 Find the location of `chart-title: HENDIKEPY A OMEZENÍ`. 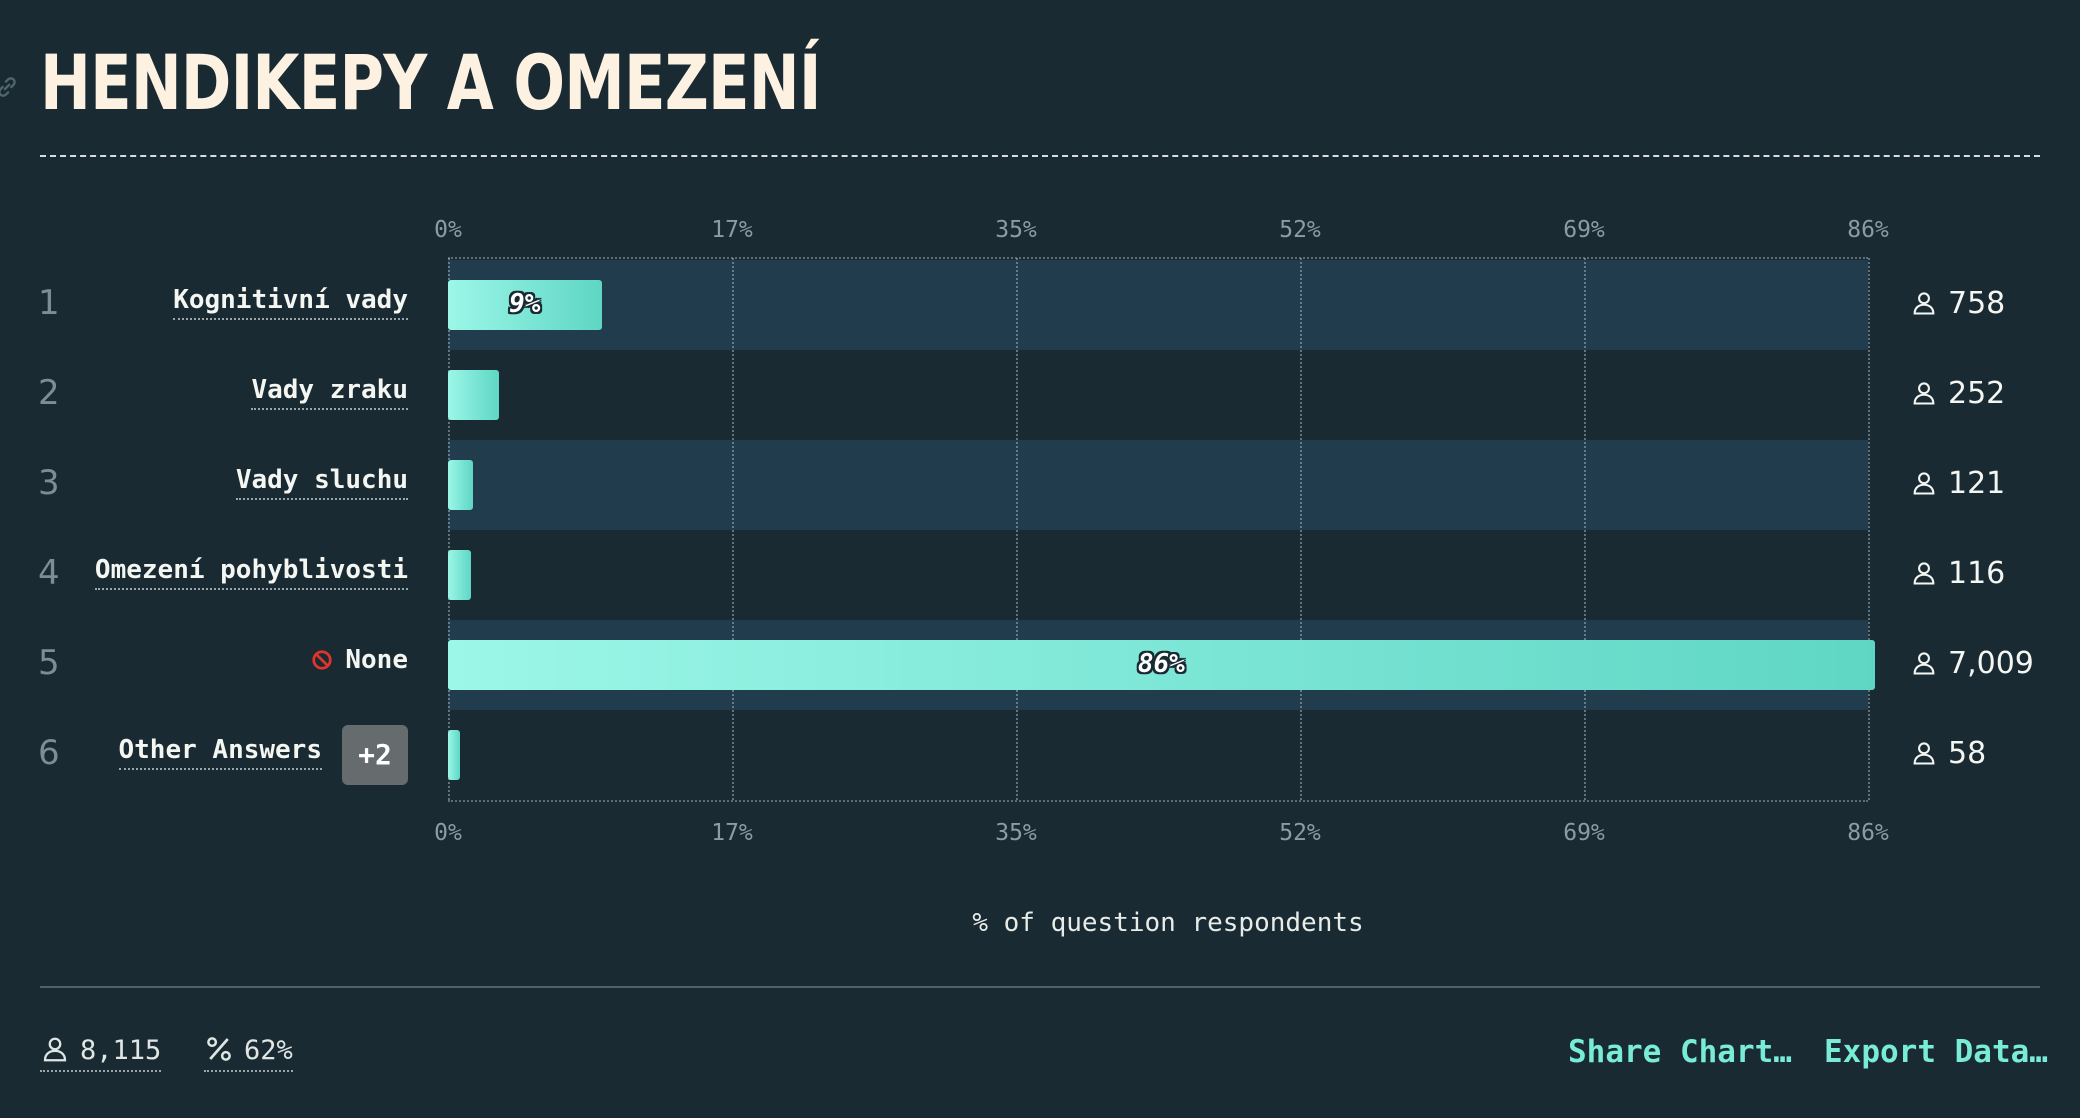

chart-title: HENDIKEPY A OMEZENÍ is located at coordinates (430, 82).